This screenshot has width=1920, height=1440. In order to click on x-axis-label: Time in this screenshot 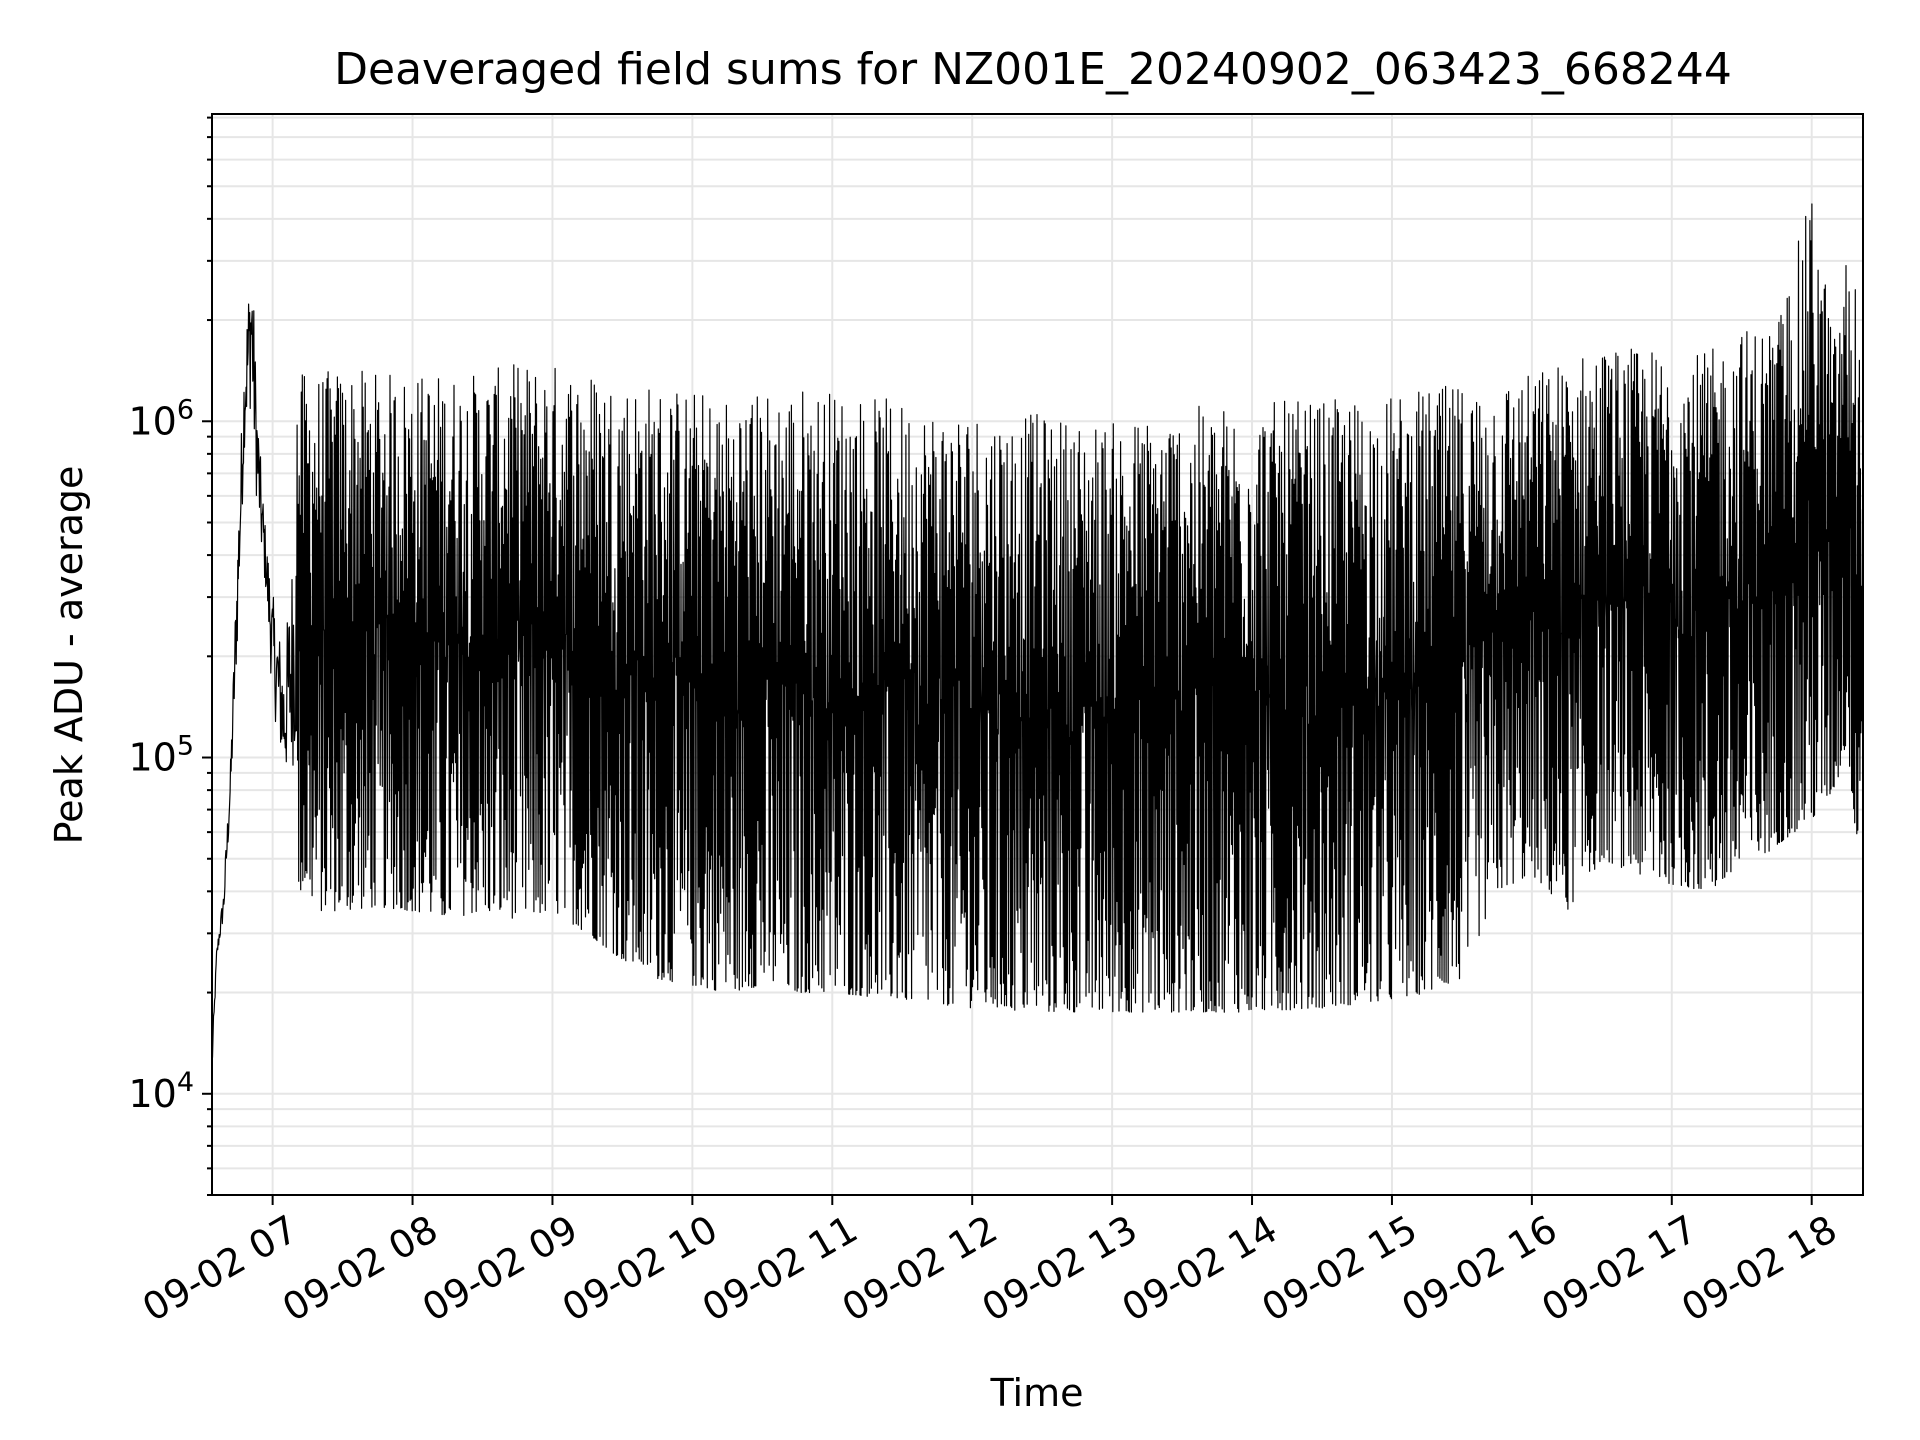, I will do `click(1037, 1393)`.